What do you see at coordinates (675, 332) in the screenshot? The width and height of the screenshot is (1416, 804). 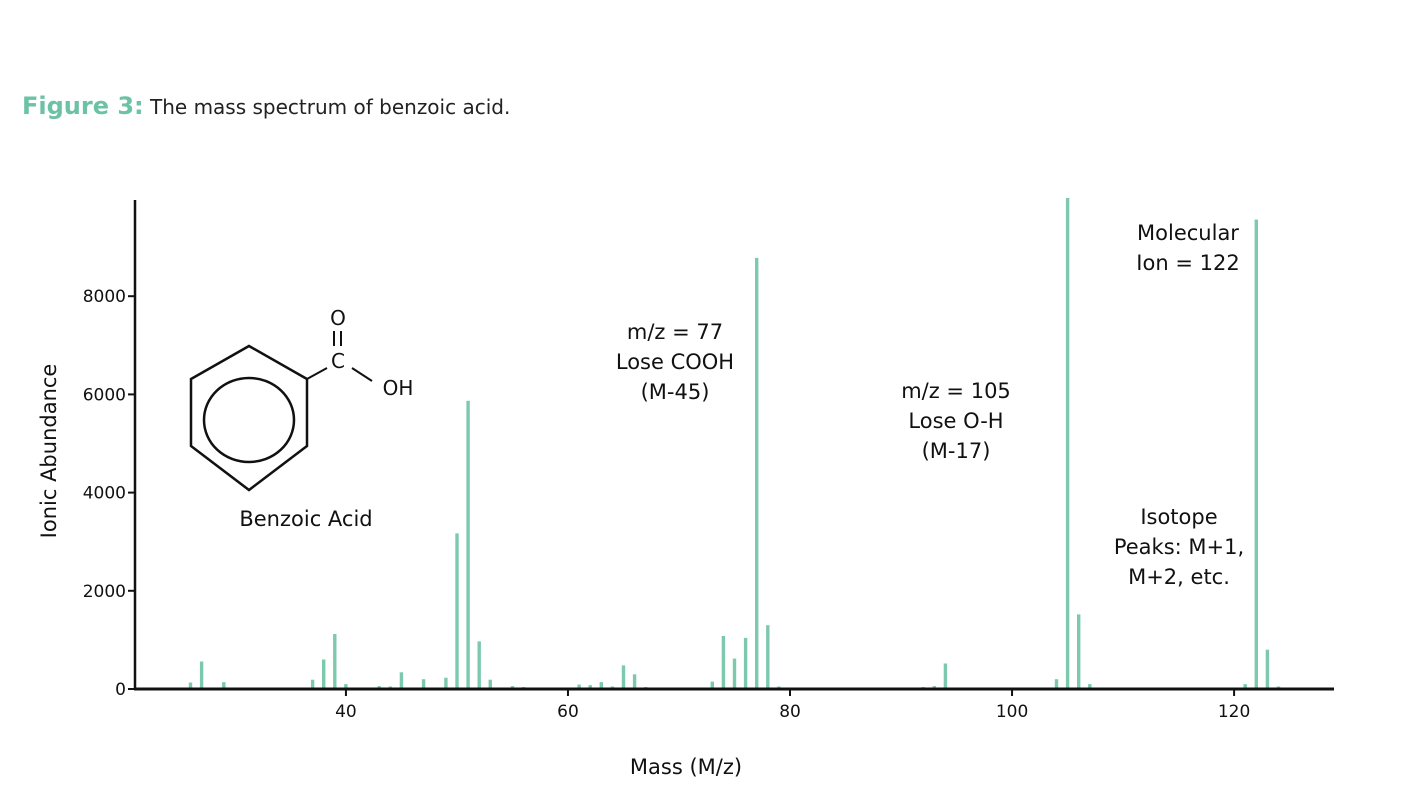 I see `annotation-77-line1: m/z = 77` at bounding box center [675, 332].